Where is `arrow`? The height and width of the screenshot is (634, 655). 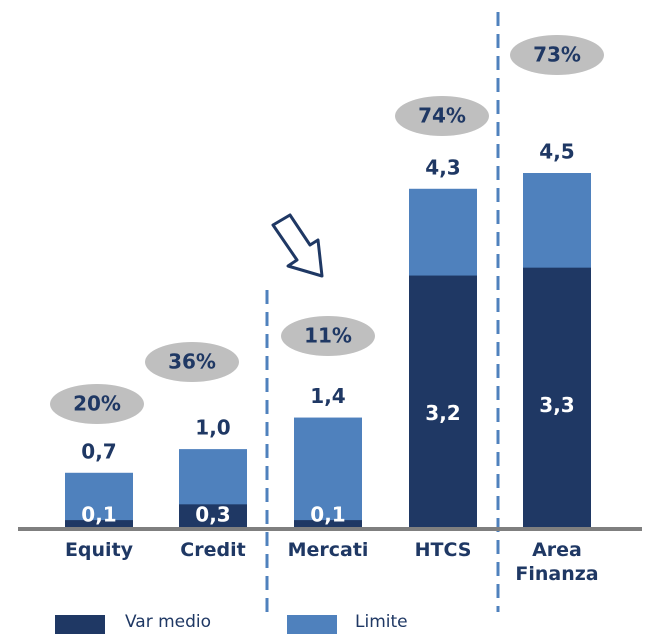
arrow is located at coordinates (297, 245).